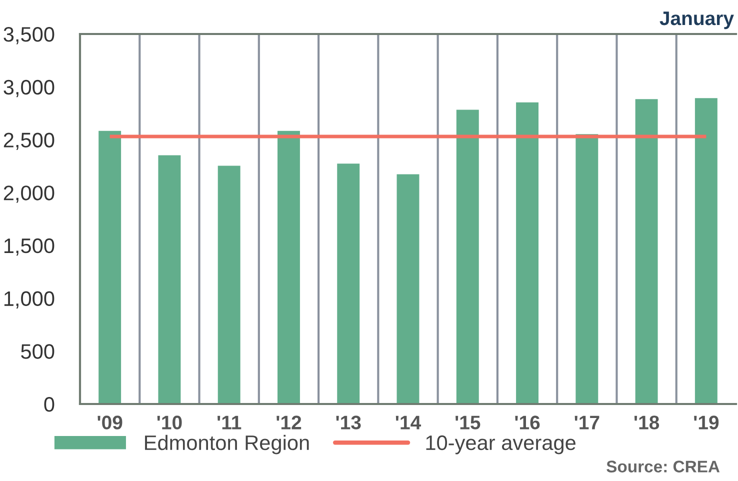  I want to click on y-tick-label: 500, so click(37, 351).